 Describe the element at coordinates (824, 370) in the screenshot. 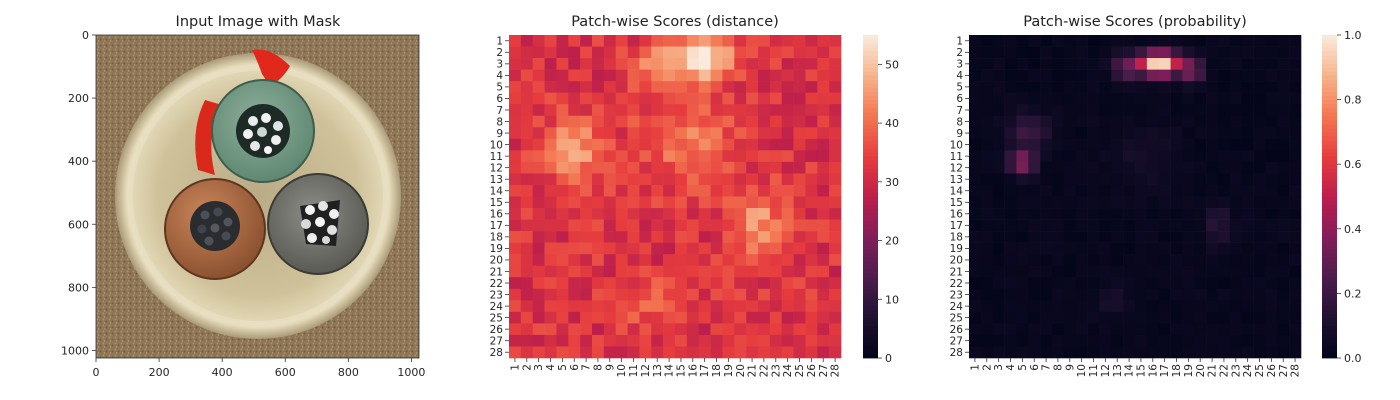

I see `distance-heatmap-x-tick-label: 27` at that location.